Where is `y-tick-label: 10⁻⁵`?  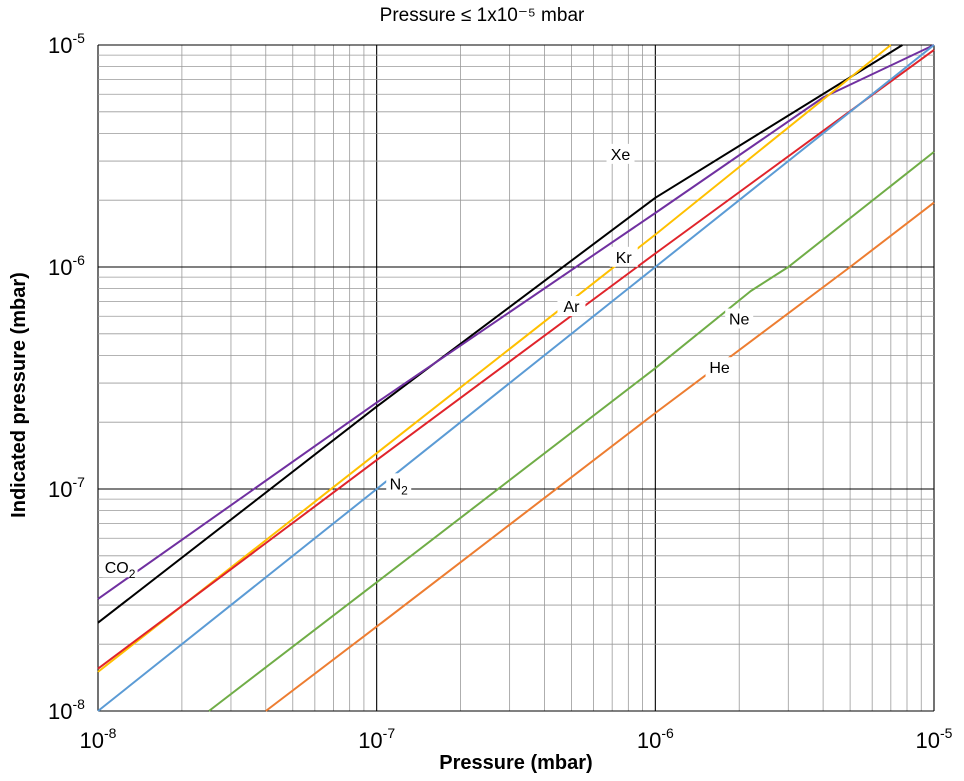
y-tick-label: 10⁻⁵ is located at coordinates (66, 44).